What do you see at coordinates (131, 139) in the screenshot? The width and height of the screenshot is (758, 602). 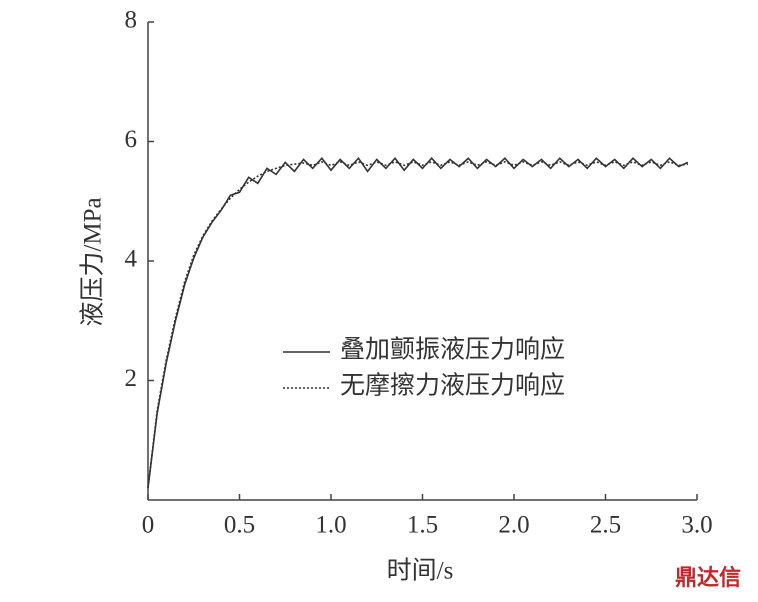 I see `y-tick-label: 6` at bounding box center [131, 139].